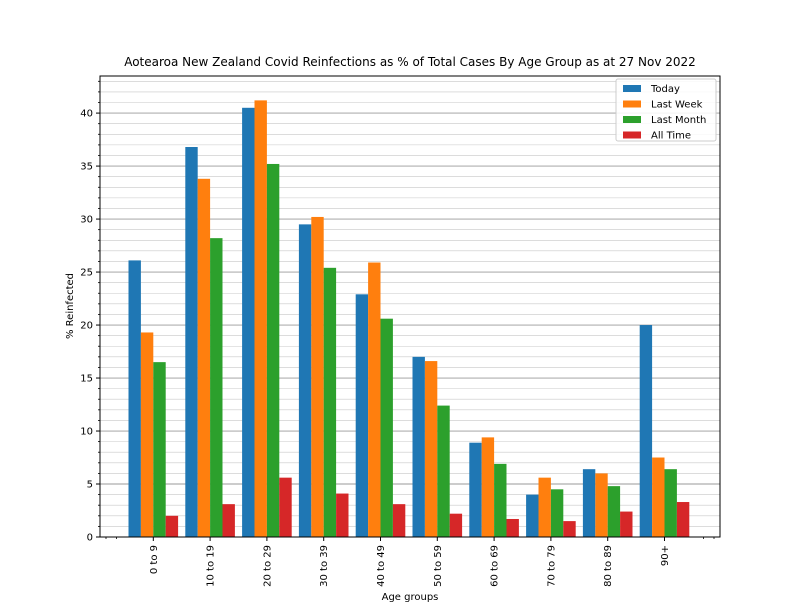  Describe the element at coordinates (410, 597) in the screenshot. I see `x-axis-label: Age groups` at that location.